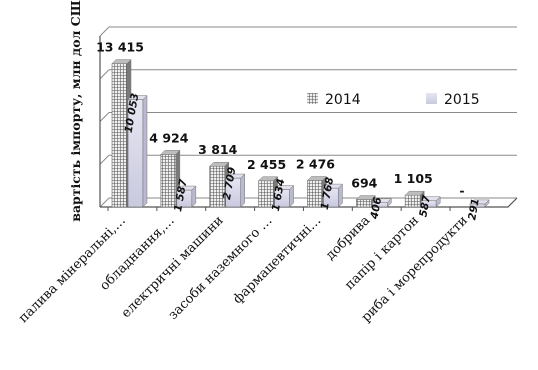  Describe the element at coordinates (328, 193) in the screenshot. I see `value-label-2015: 1 768` at that location.